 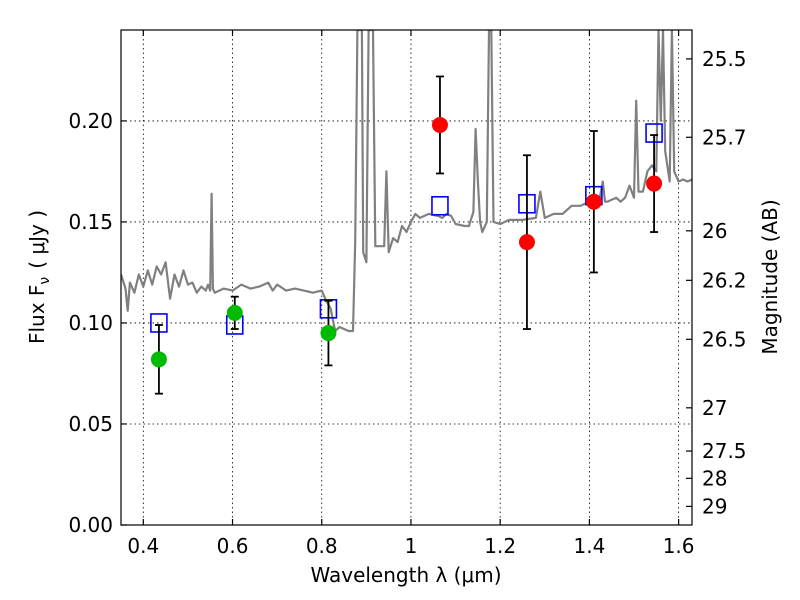 What do you see at coordinates (724, 59) in the screenshot?
I see `y2-tick-label: 25.5` at bounding box center [724, 59].